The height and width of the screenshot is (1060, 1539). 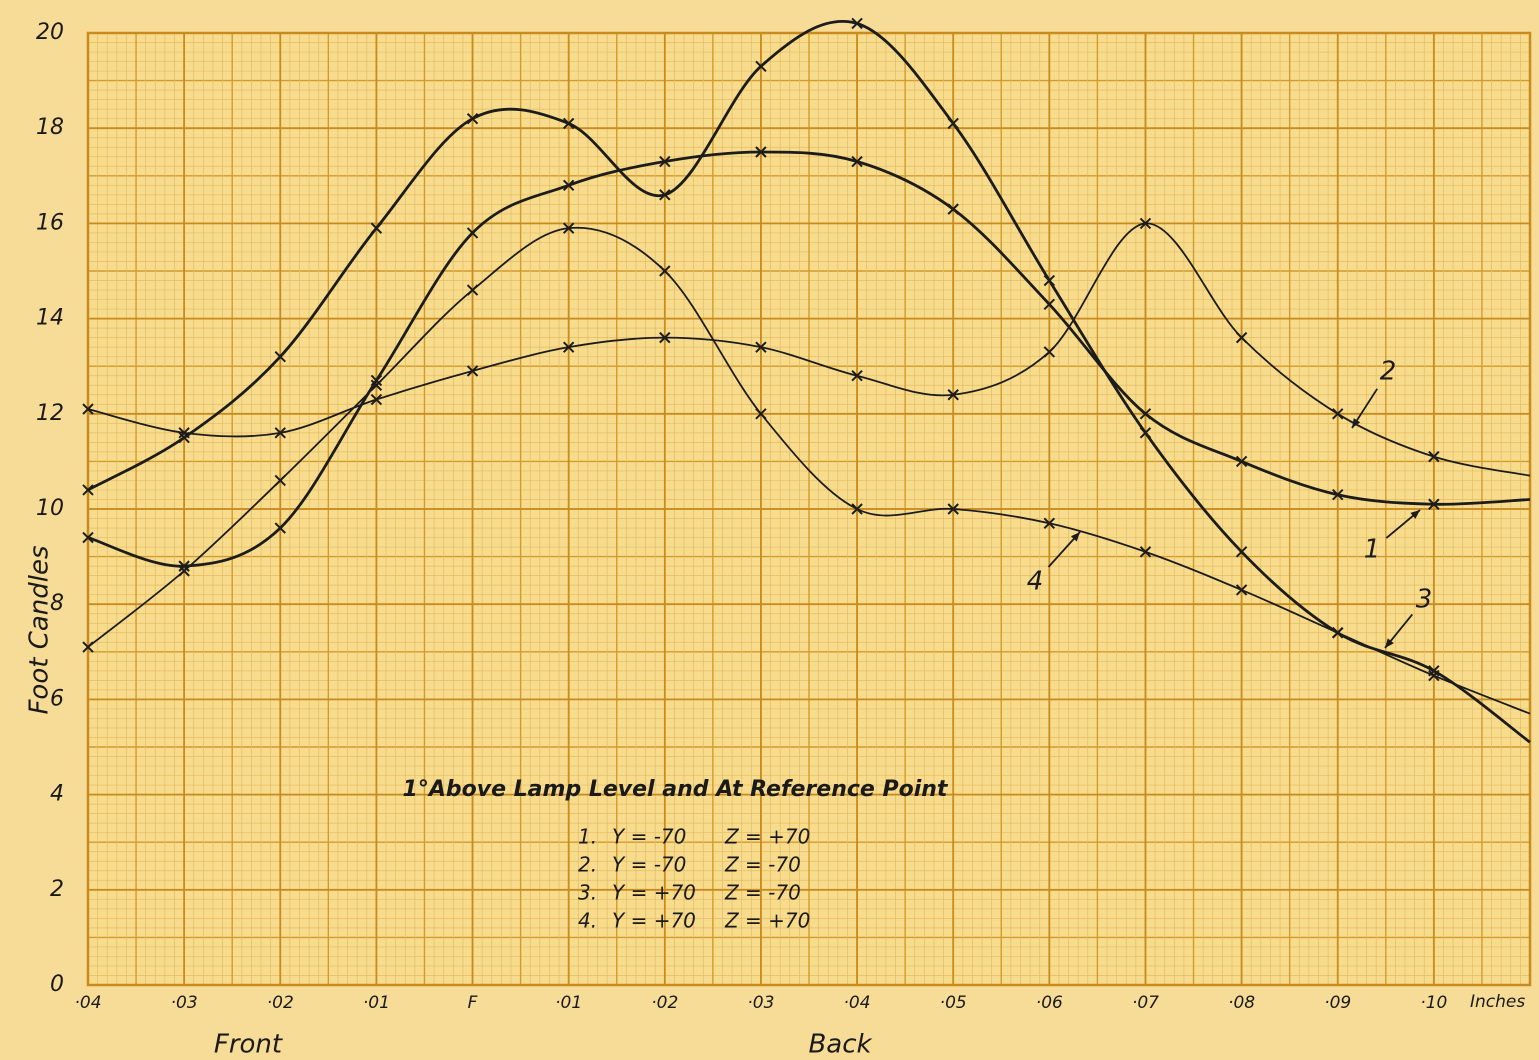 What do you see at coordinates (57, 794) in the screenshot?
I see `y-tick-label: 4` at bounding box center [57, 794].